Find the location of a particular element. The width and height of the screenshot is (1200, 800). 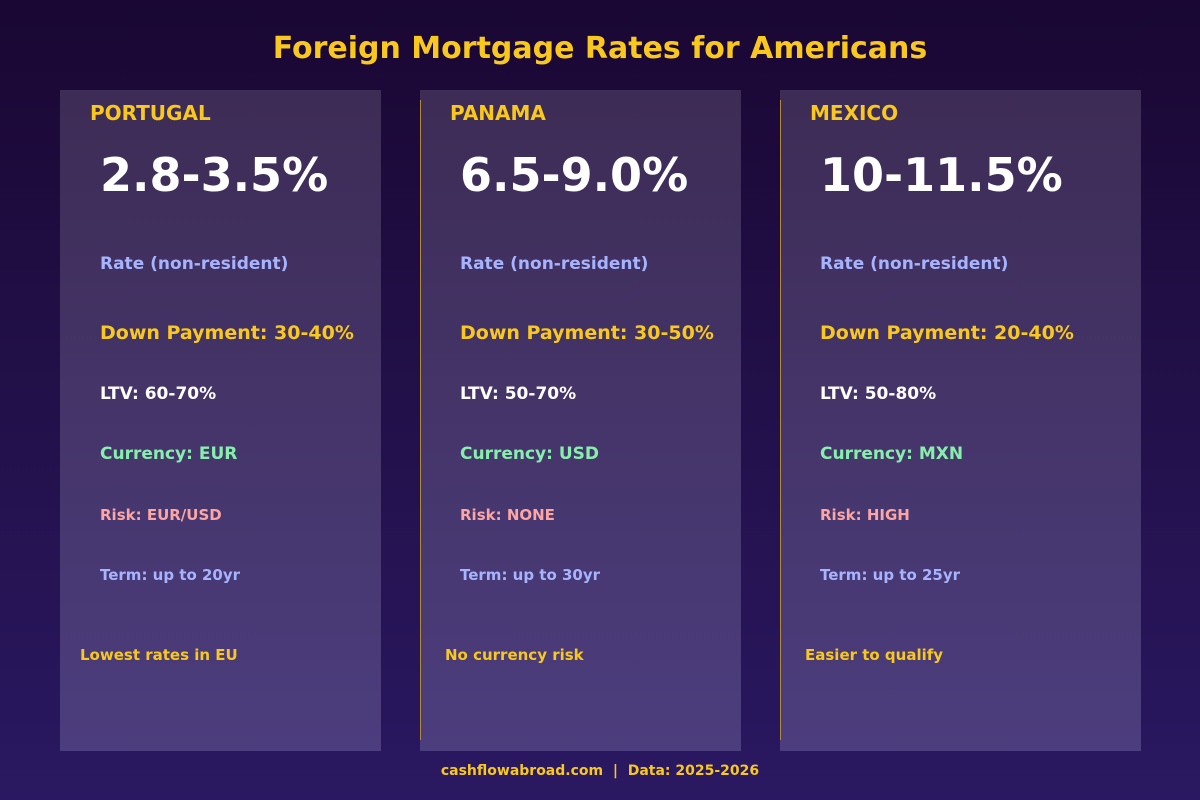

page-title: Foreign Mortgage Rates for Americans is located at coordinates (600, 48).